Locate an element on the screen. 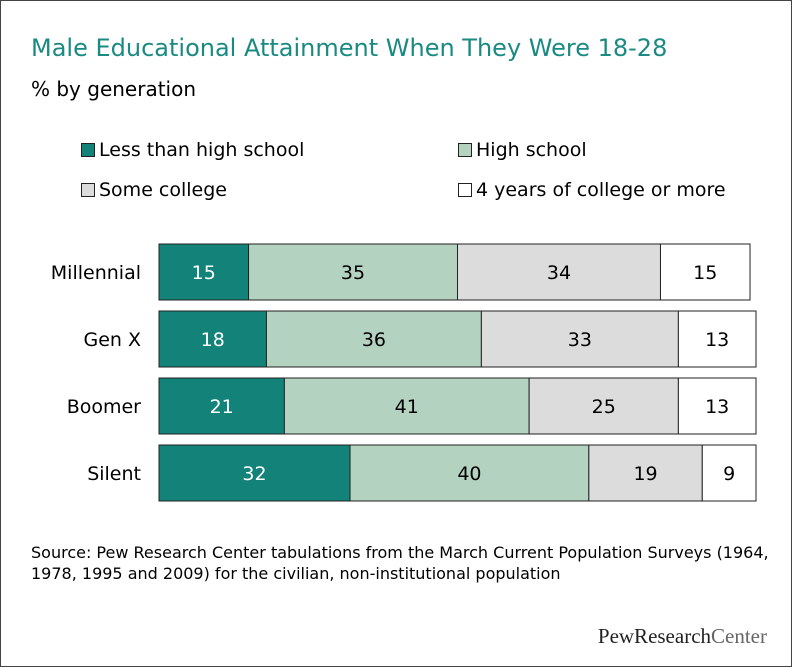 The height and width of the screenshot is (667, 792). legend-swatch-some-college is located at coordinates (88, 190).